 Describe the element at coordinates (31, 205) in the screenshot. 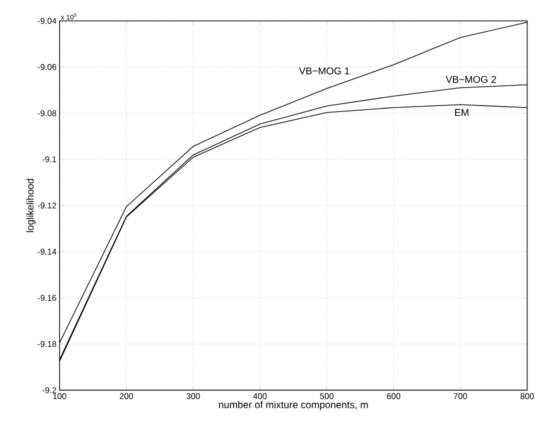

I see `y-axis-title: loglikelihood` at that location.